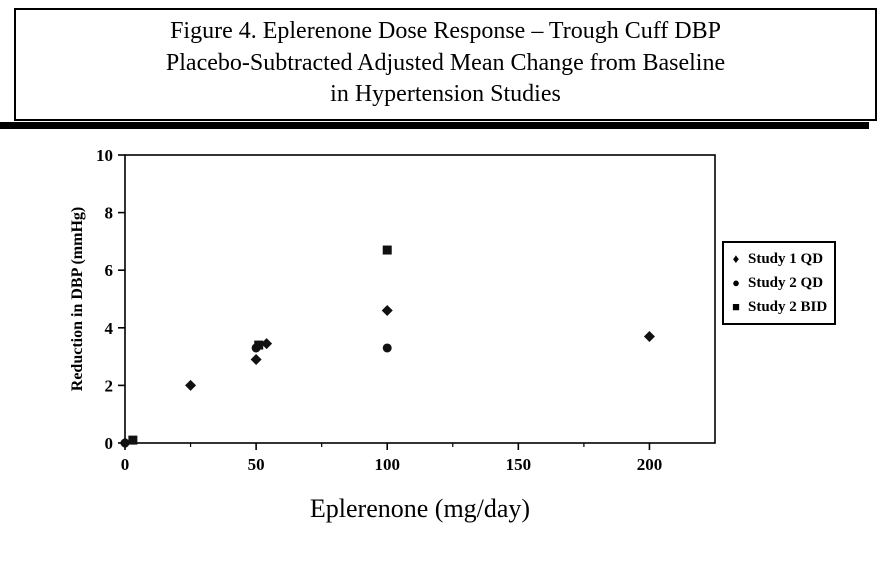  Describe the element at coordinates (109, 328) in the screenshot. I see `y-tick-label: 4` at that location.